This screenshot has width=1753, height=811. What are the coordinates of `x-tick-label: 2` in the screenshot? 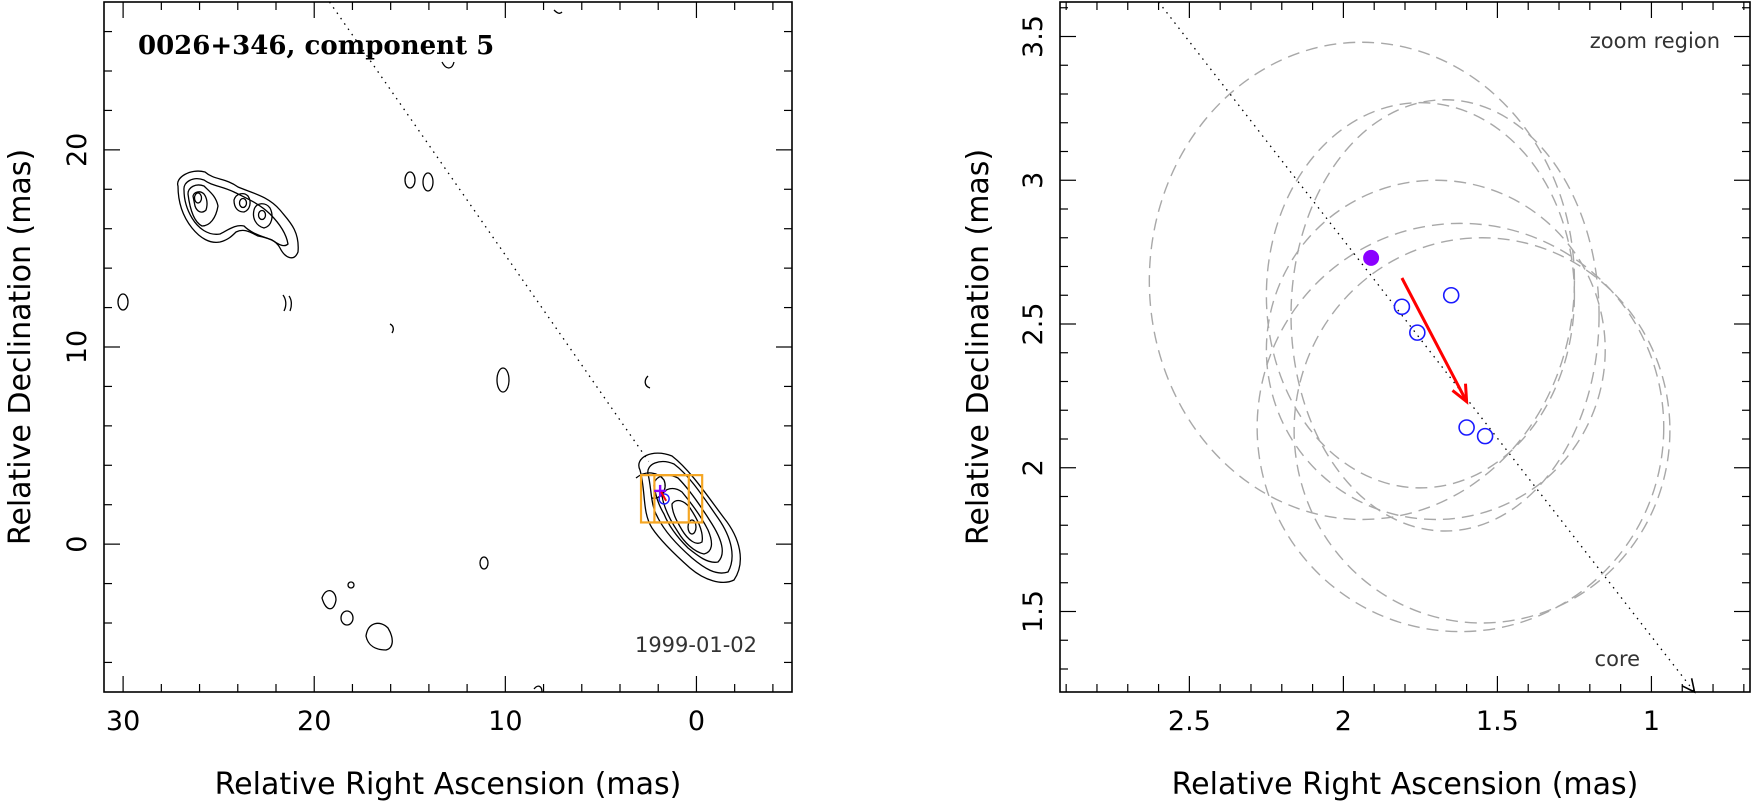 It's located at (1343, 721).